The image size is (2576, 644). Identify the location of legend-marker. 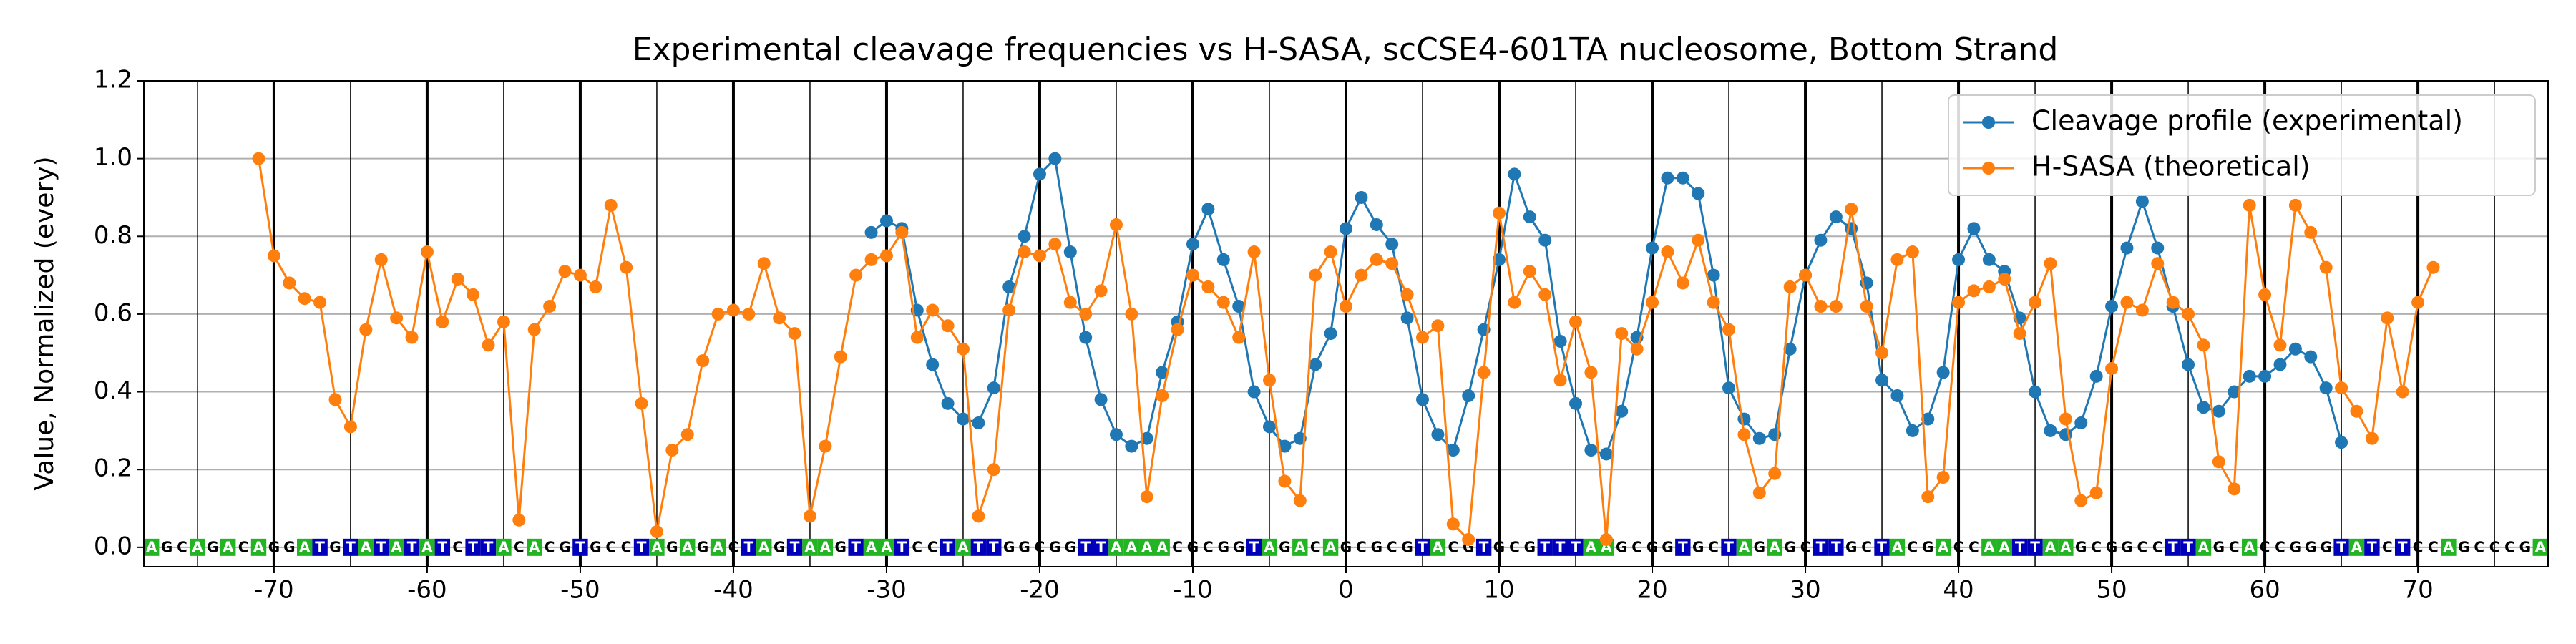
(1988, 122).